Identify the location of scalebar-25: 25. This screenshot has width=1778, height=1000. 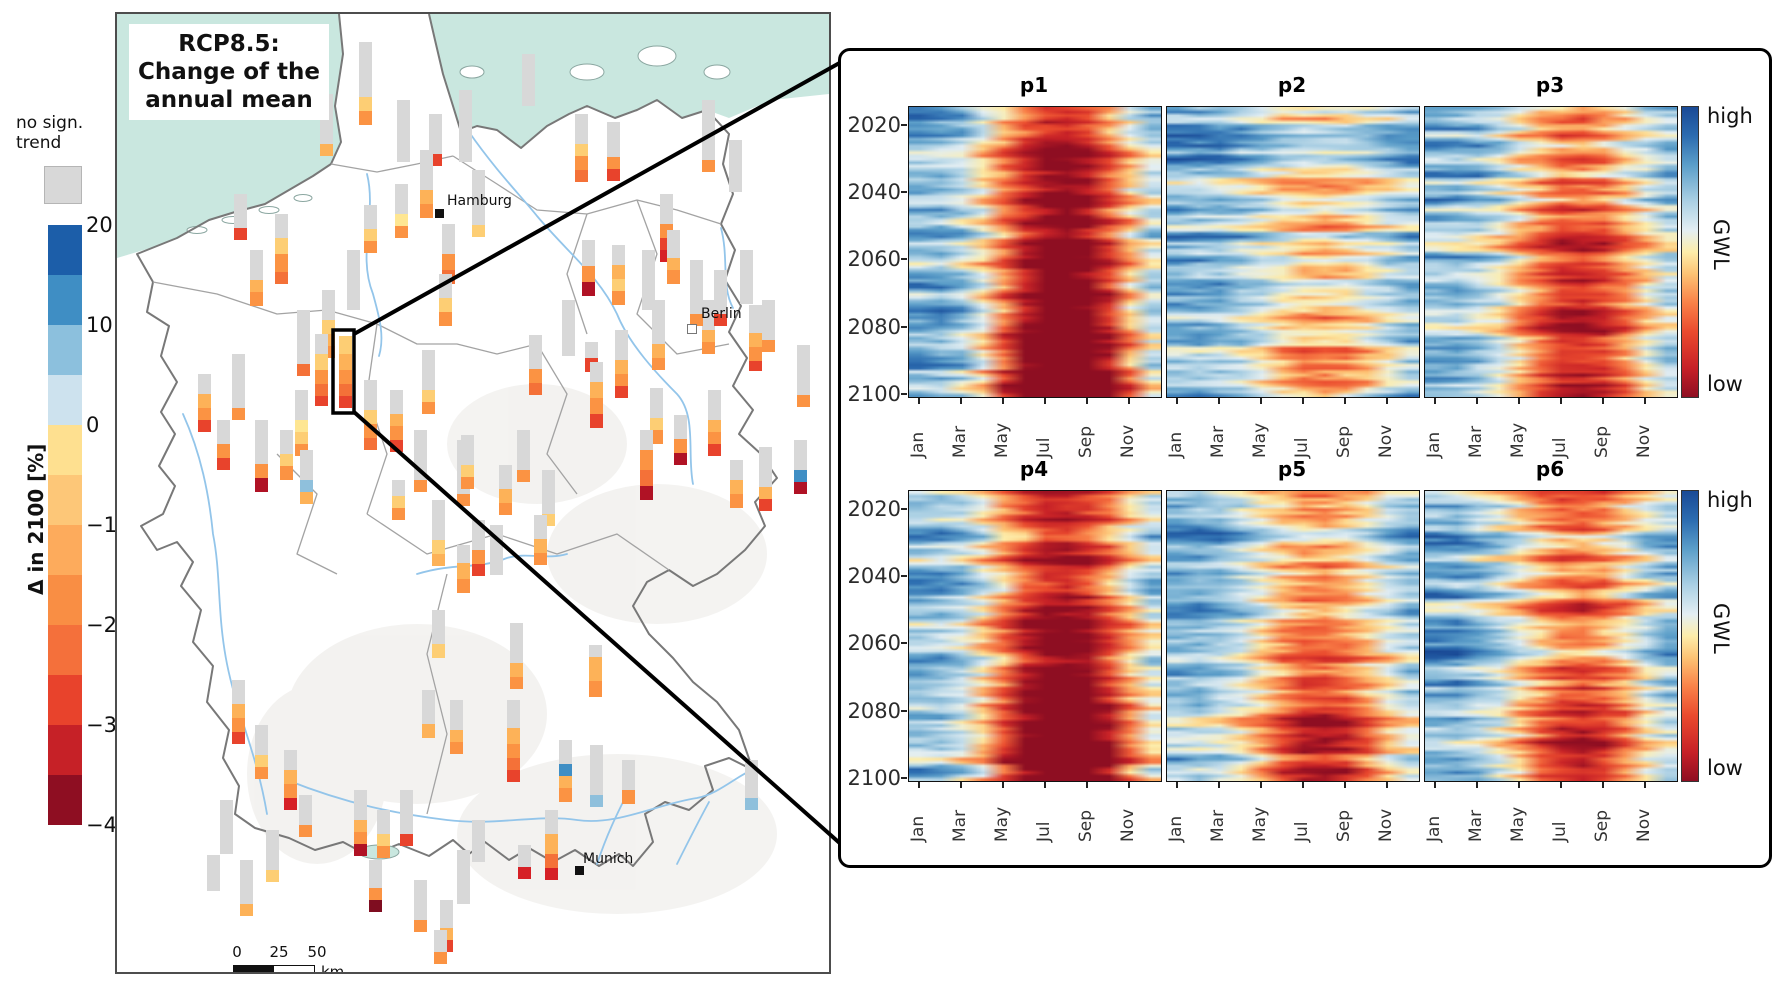
(279, 952).